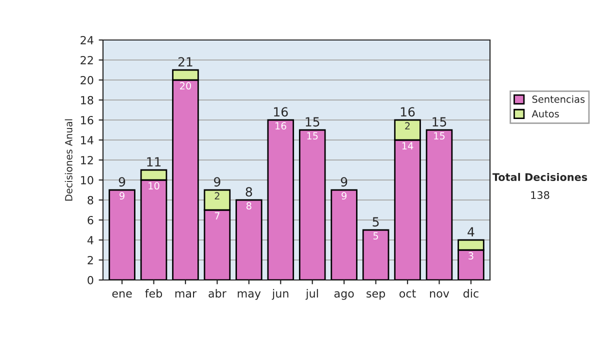 This screenshot has height=340, width=600. Describe the element at coordinates (87, 40) in the screenshot. I see `y-tick-label: 24` at that location.